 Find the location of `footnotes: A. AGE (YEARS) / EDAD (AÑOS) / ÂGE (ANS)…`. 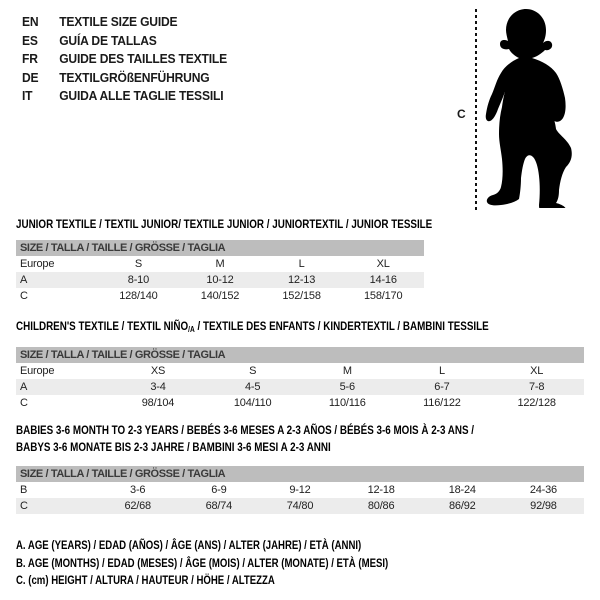

footnotes: A. AGE (YEARS) / EDAD (AÑOS) / ÂGE (ANS)… is located at coordinates (202, 563).